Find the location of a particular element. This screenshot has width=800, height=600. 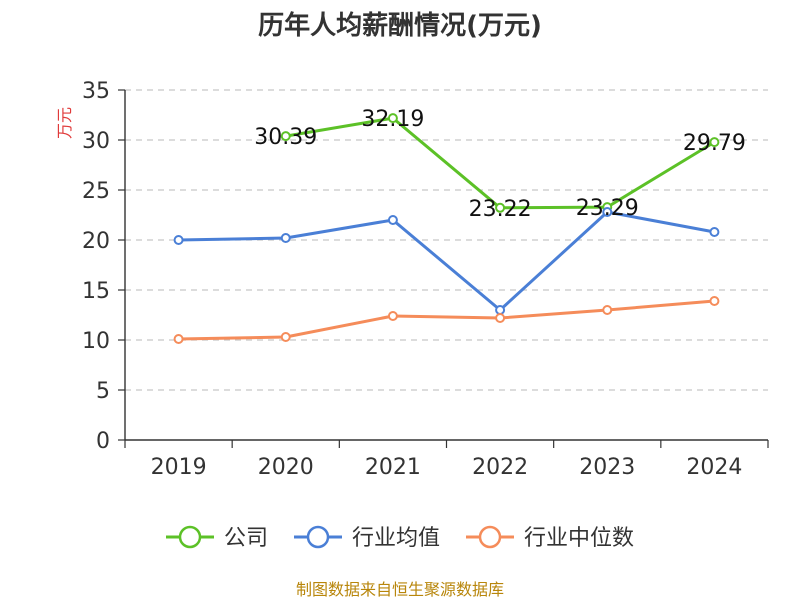

series-1-point-2020 is located at coordinates (285, 136).